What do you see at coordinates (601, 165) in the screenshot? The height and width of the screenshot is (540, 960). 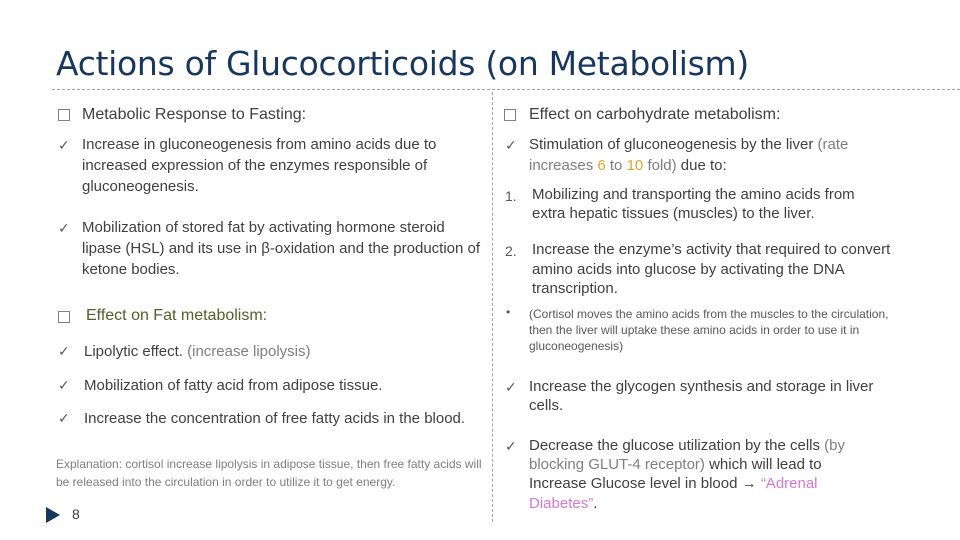 I see `rate-low: 6` at bounding box center [601, 165].